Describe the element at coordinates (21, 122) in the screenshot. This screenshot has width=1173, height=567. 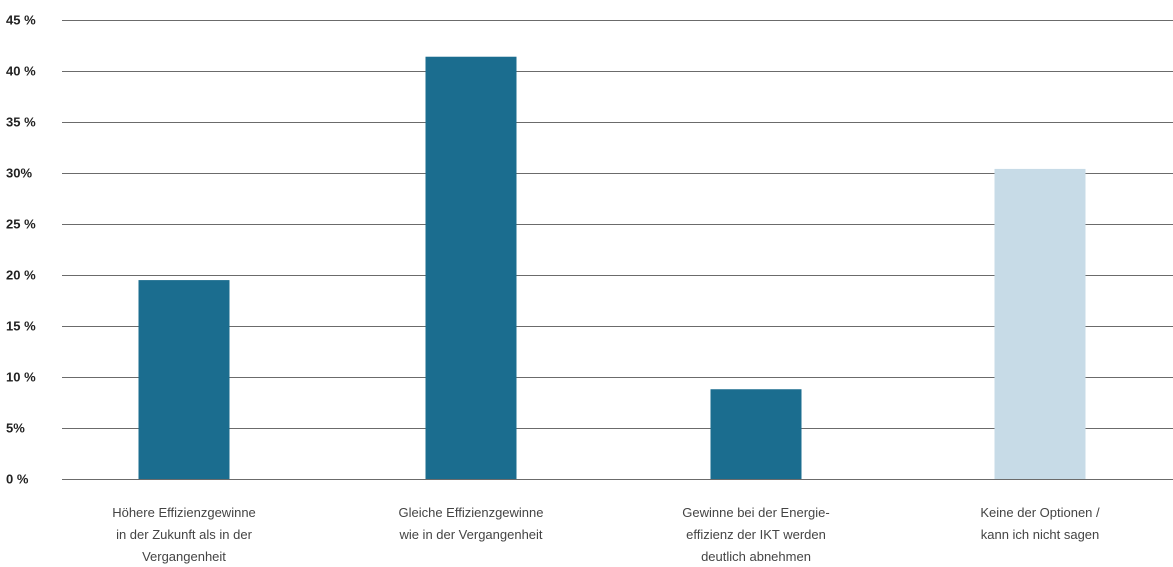
I see `y-tick-label: 35 %` at that location.